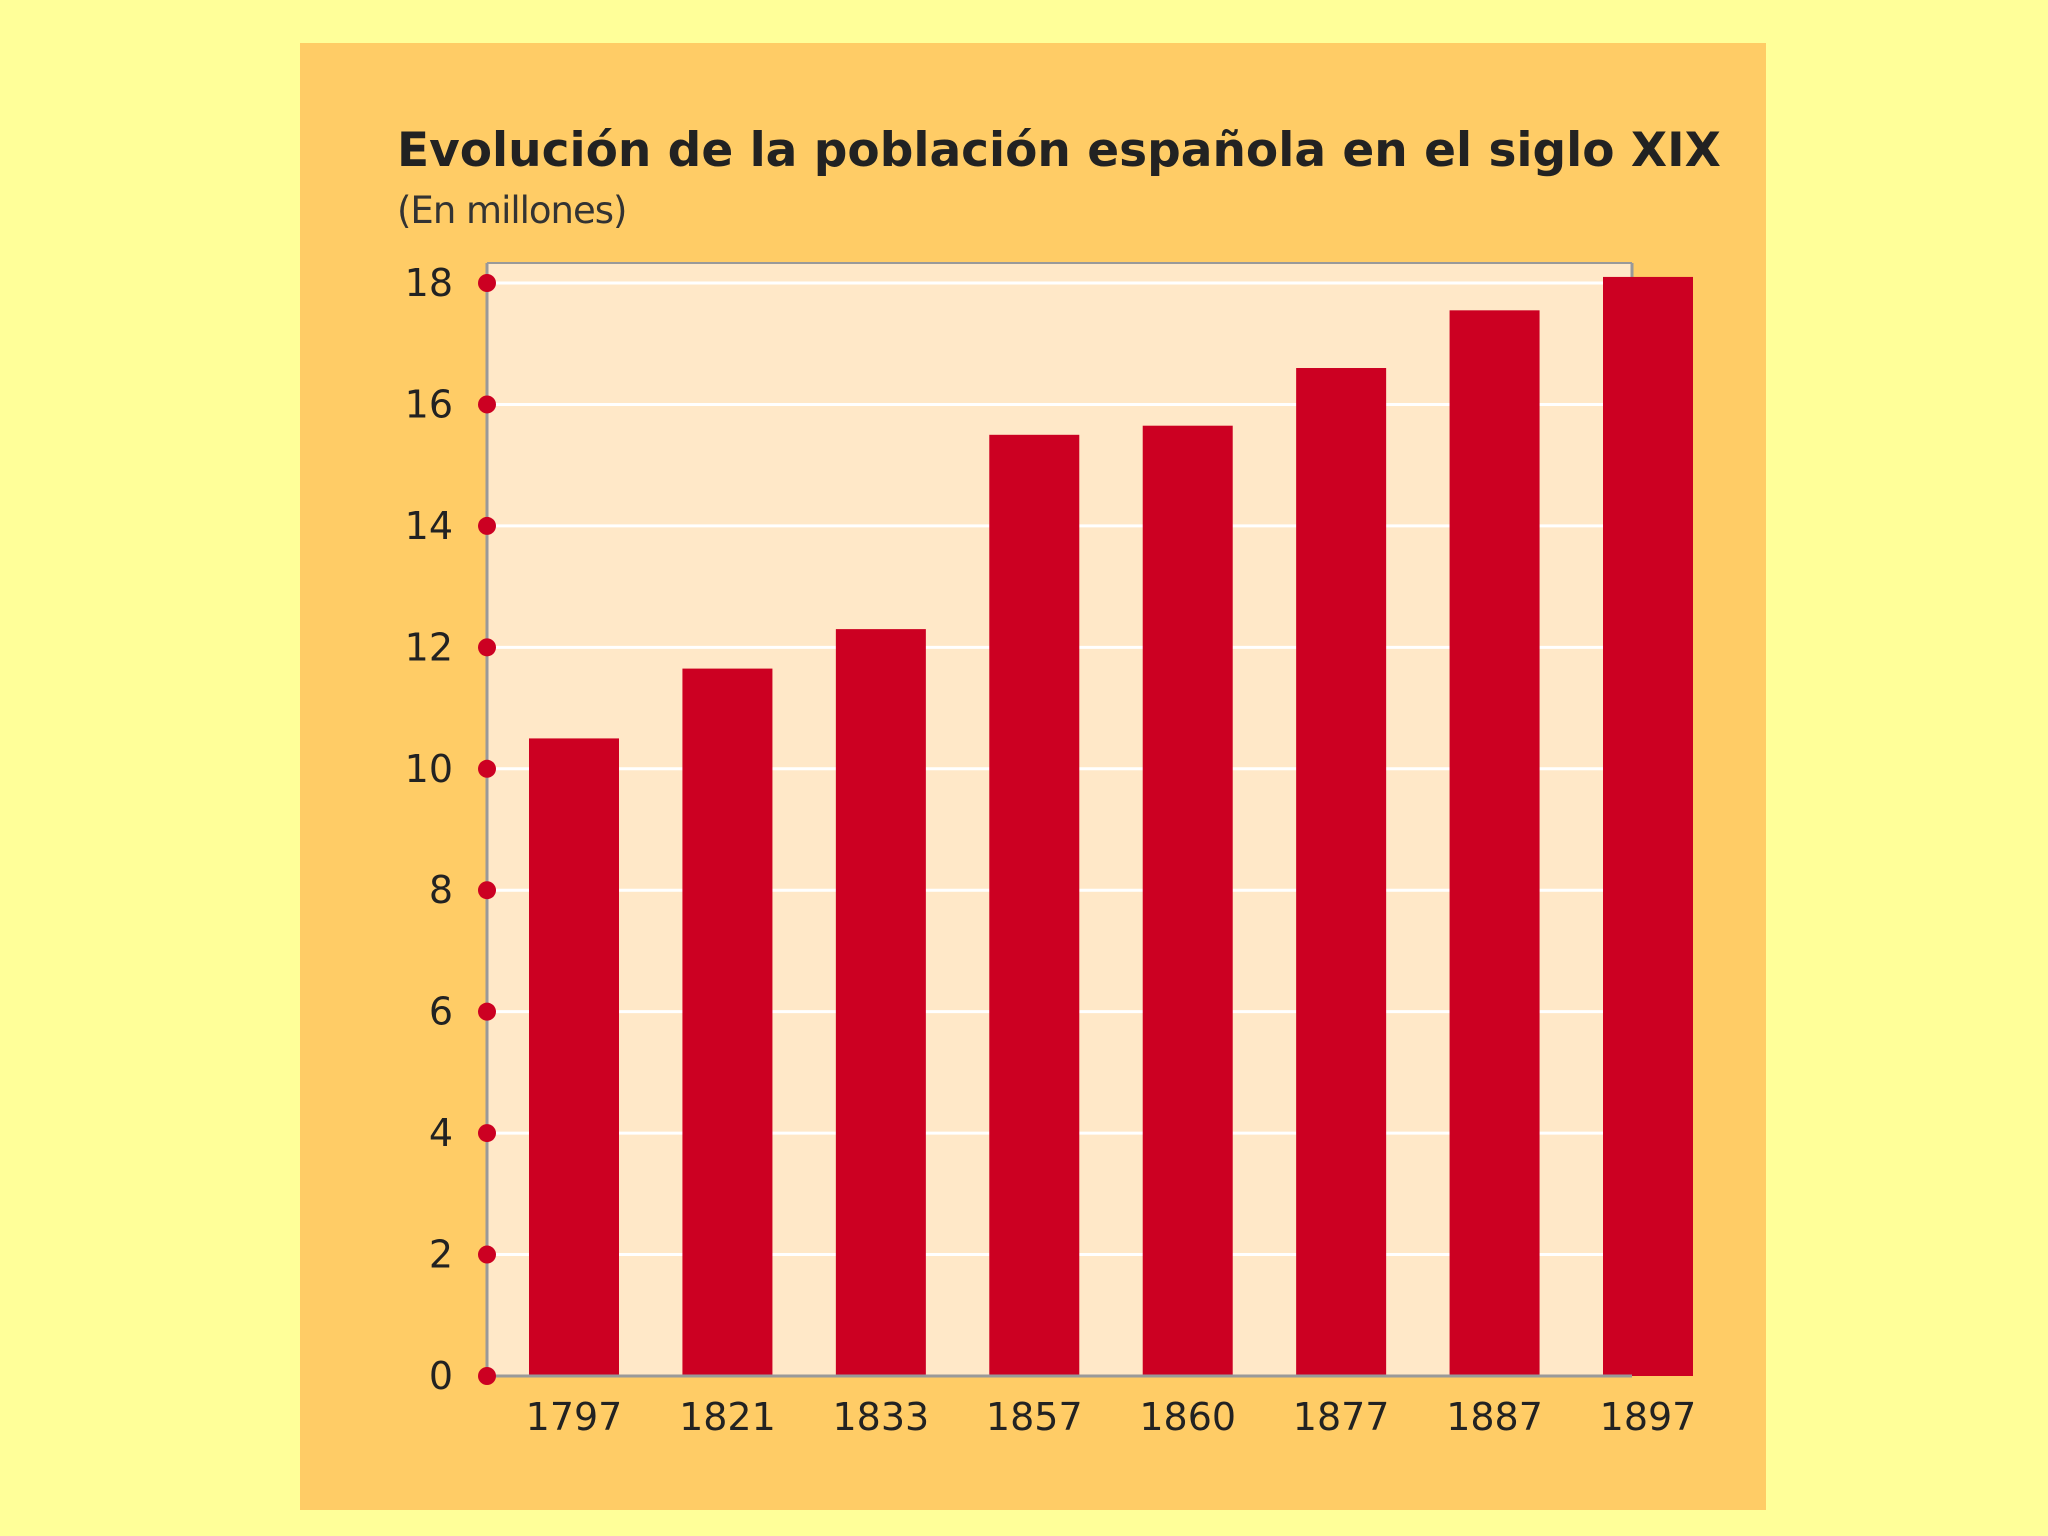 This screenshot has width=2048, height=1536. Describe the element at coordinates (441, 1133) in the screenshot. I see `y-tick-label: 4` at that location.